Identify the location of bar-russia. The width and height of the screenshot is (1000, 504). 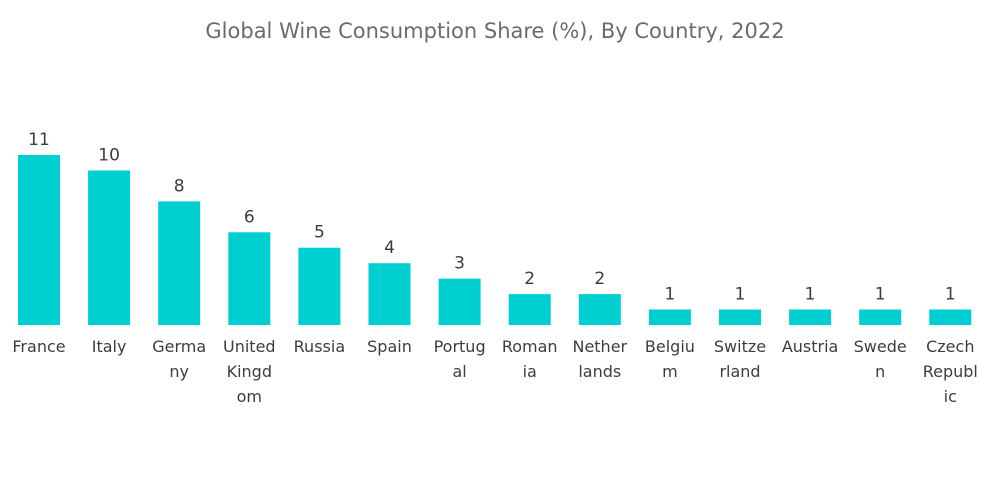
(319, 286).